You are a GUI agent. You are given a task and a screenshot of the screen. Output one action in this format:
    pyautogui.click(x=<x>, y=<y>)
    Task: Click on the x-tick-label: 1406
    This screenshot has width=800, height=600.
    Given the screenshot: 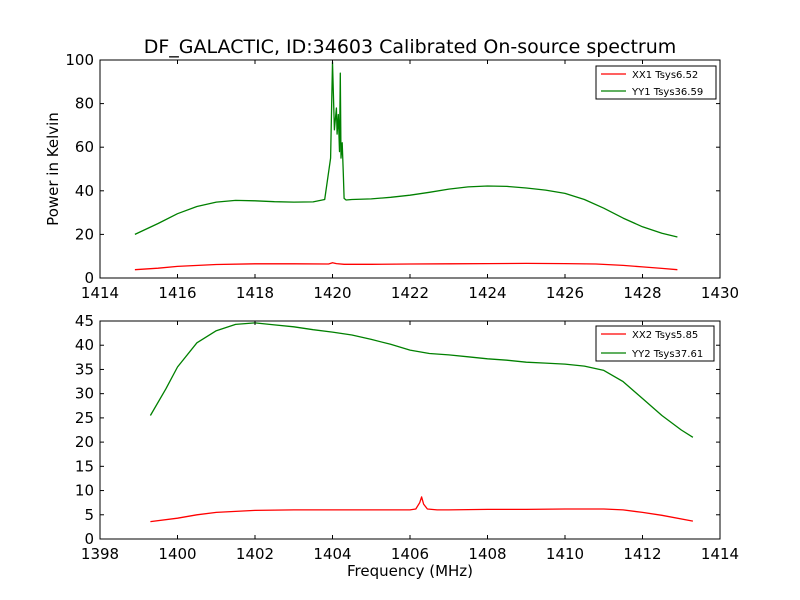 What is the action you would take?
    pyautogui.click(x=410, y=554)
    